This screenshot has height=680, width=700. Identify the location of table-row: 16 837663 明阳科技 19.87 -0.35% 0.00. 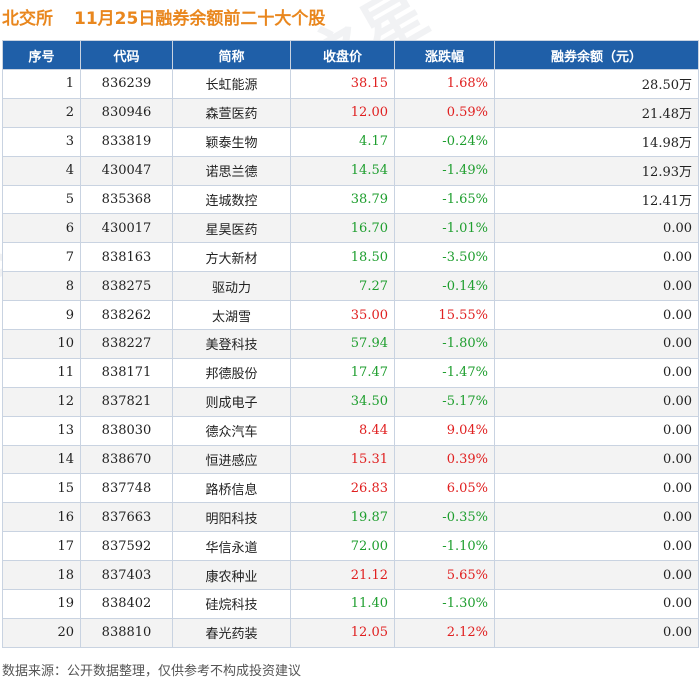
(350, 517).